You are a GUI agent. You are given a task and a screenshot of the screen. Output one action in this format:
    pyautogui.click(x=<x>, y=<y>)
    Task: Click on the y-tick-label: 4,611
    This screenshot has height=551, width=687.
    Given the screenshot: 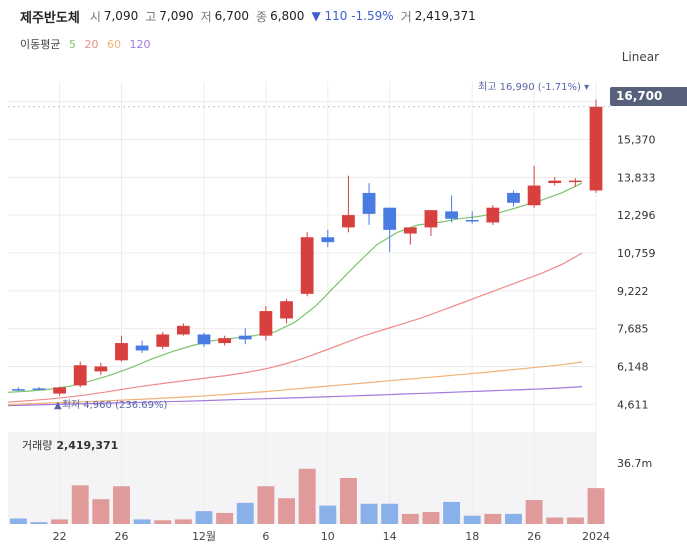 What is the action you would take?
    pyautogui.click(x=633, y=404)
    